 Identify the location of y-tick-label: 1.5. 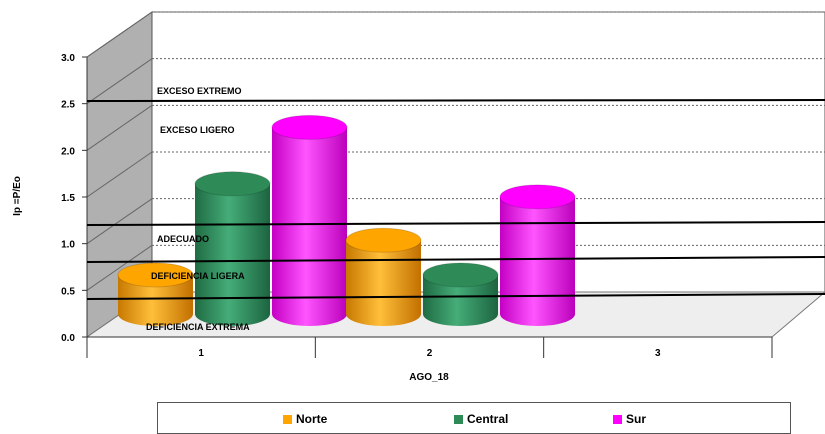
(68, 198).